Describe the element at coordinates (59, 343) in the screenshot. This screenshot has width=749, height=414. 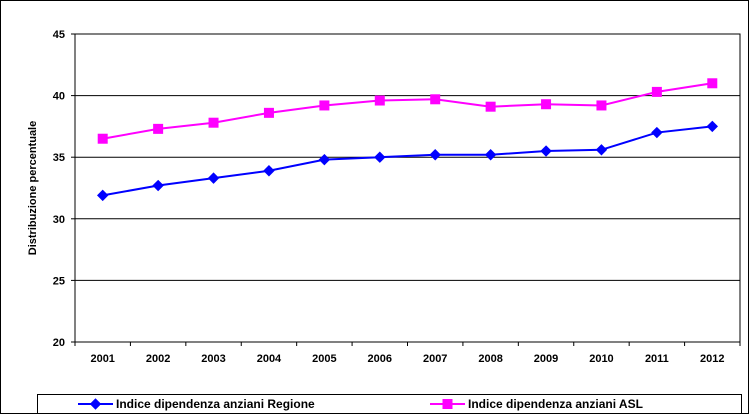
I see `y-tick-label: 20` at that location.